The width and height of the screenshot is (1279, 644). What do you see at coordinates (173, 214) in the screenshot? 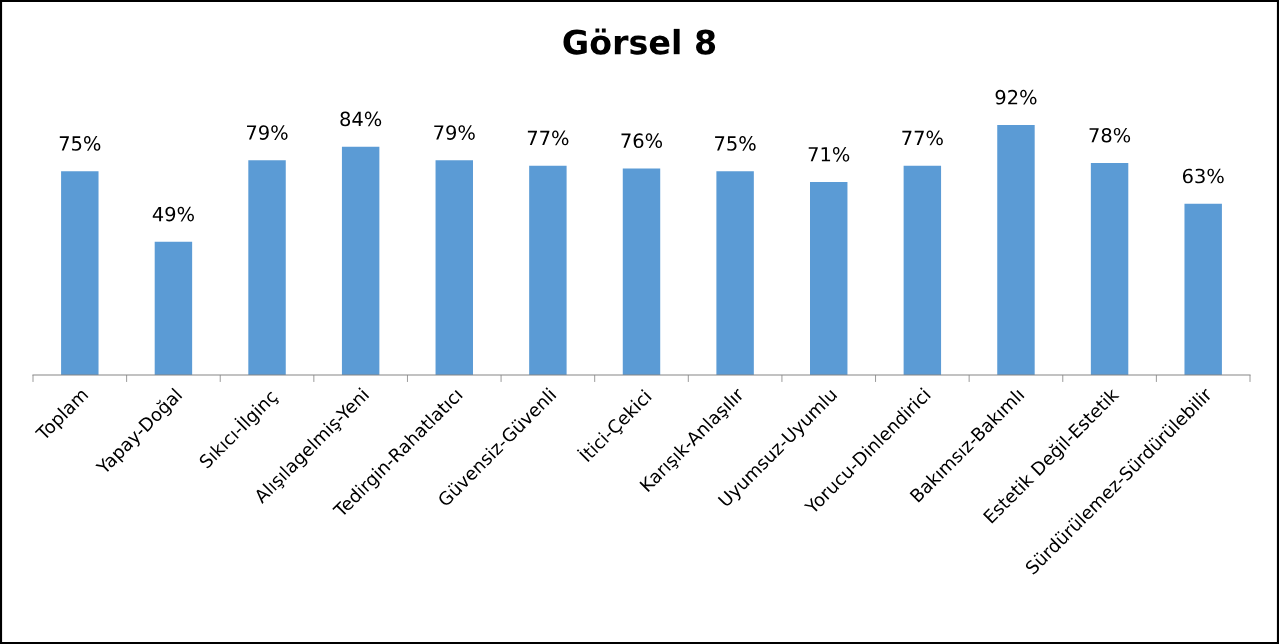
I see `data-label: 49%` at bounding box center [173, 214].